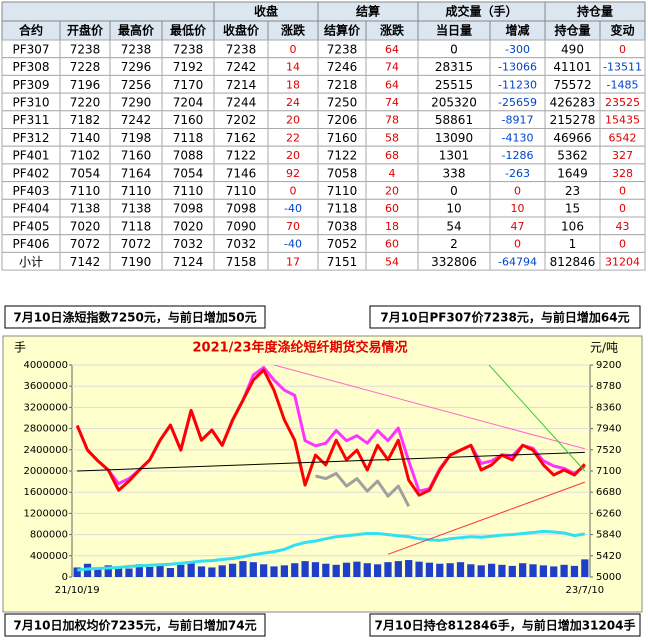 This screenshot has width=648, height=643. Describe the element at coordinates (30, 191) in the screenshot. I see `cell-text: PF403` at that location.